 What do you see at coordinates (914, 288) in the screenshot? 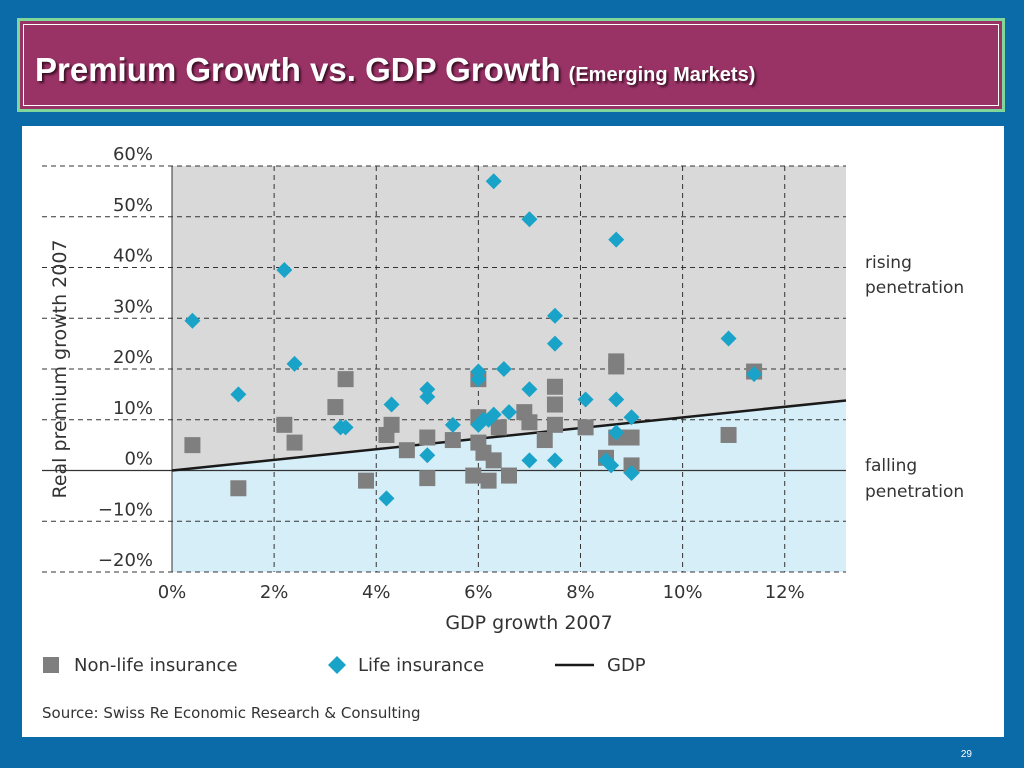
I see `rising-label-line2: penetration` at bounding box center [914, 288].